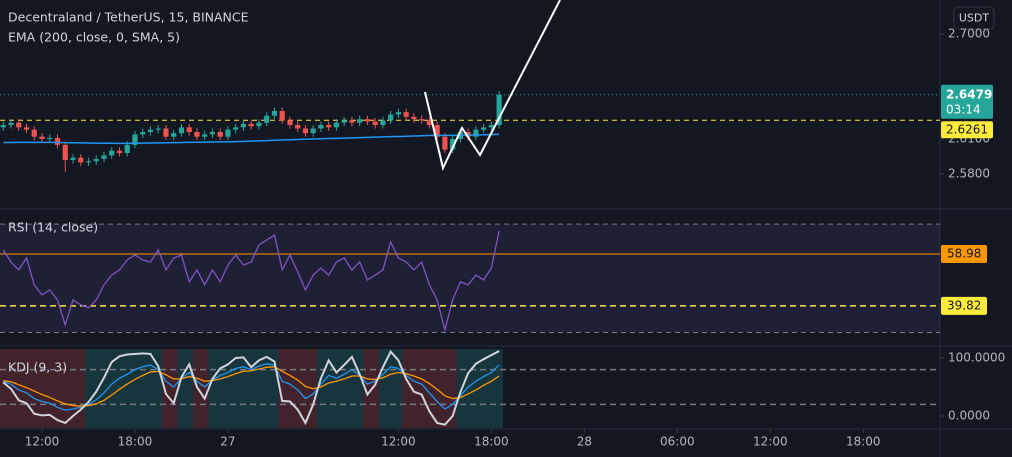 The height and width of the screenshot is (457, 1012). What do you see at coordinates (969, 415) in the screenshot?
I see `y-tick-label: 0.0000` at bounding box center [969, 415].